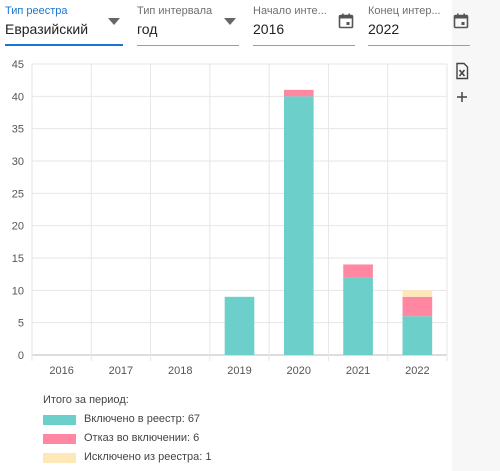  What do you see at coordinates (142, 419) in the screenshot?
I see `legend-label-included: Включено в реестр: 67` at bounding box center [142, 419].